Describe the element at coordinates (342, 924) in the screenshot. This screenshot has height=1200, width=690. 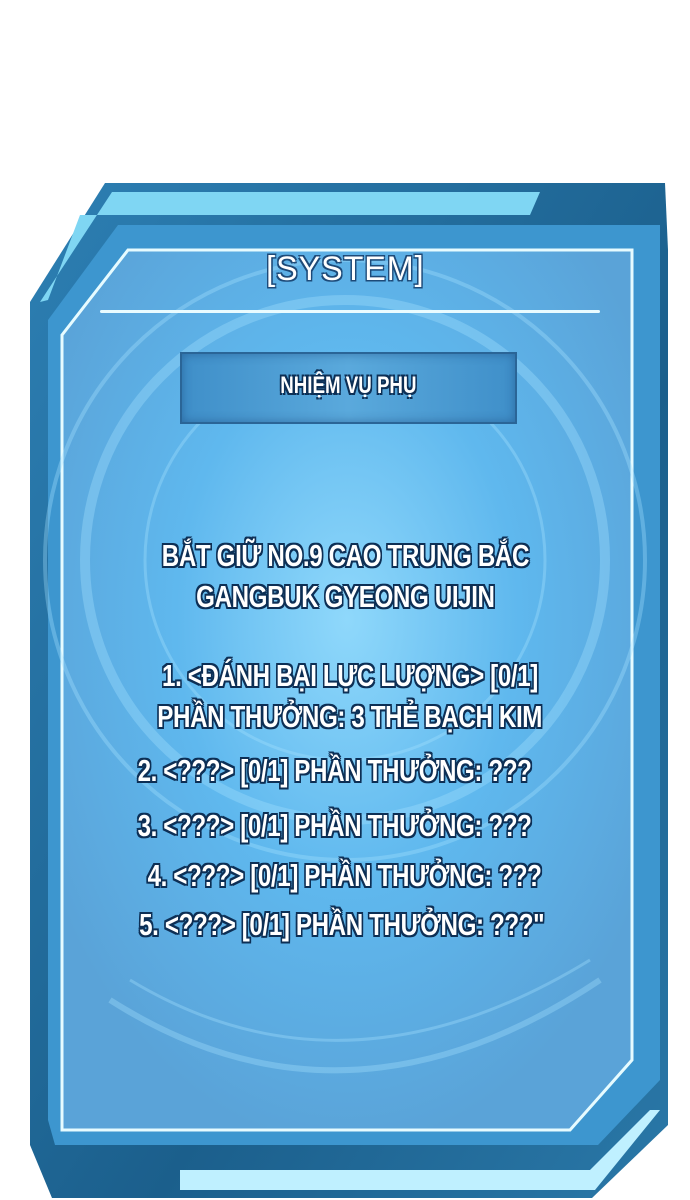
I see `quest-5: 5. <???> [0/1] PHẦN THƯỞNG: ???"` at that location.